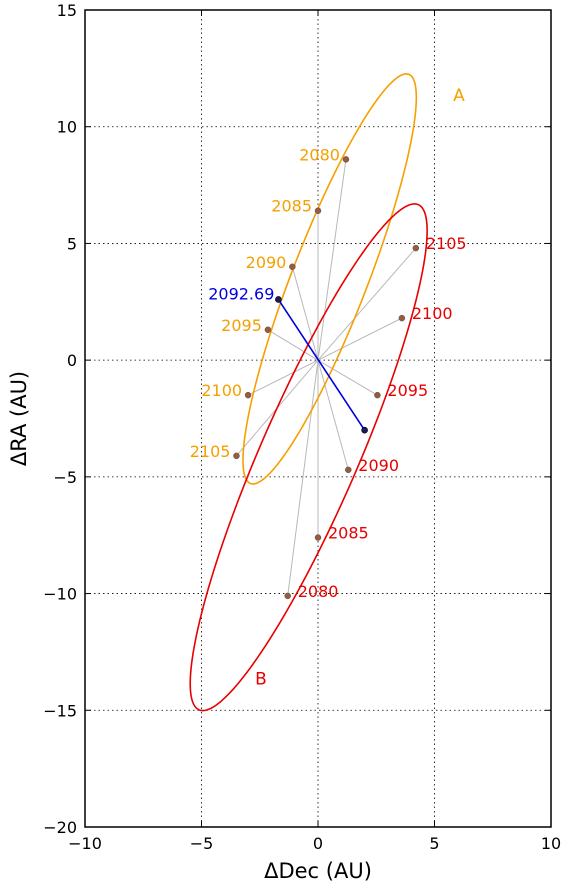 This screenshot has height=886, width=564. What do you see at coordinates (241, 293) in the screenshot?
I see `node-label: 2092.69` at bounding box center [241, 293].